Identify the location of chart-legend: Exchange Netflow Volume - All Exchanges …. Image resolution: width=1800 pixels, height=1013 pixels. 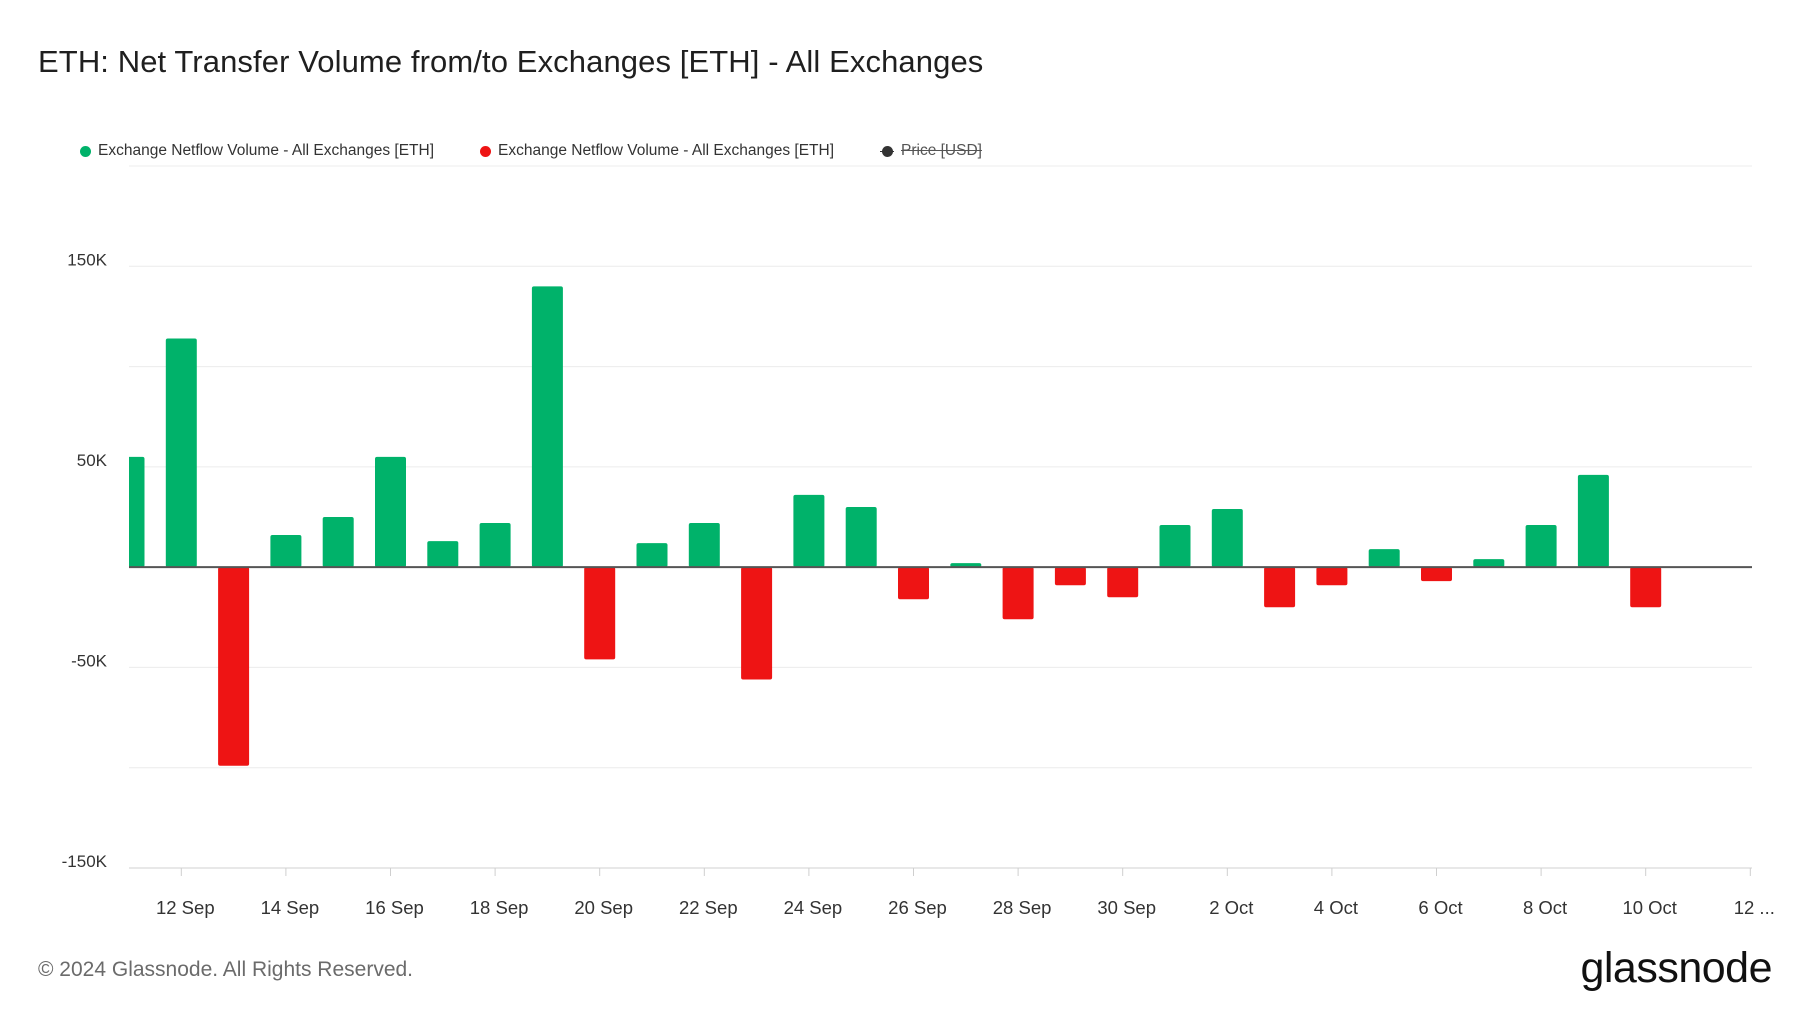
(531, 151).